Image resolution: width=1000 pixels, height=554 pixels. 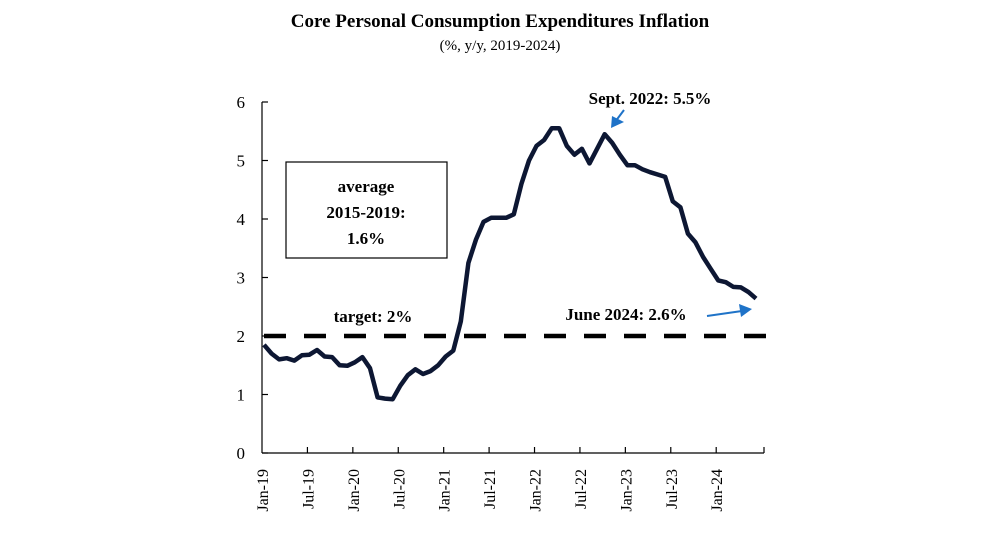 What do you see at coordinates (672, 489) in the screenshot?
I see `x-tick-label: Jul-23` at bounding box center [672, 489].